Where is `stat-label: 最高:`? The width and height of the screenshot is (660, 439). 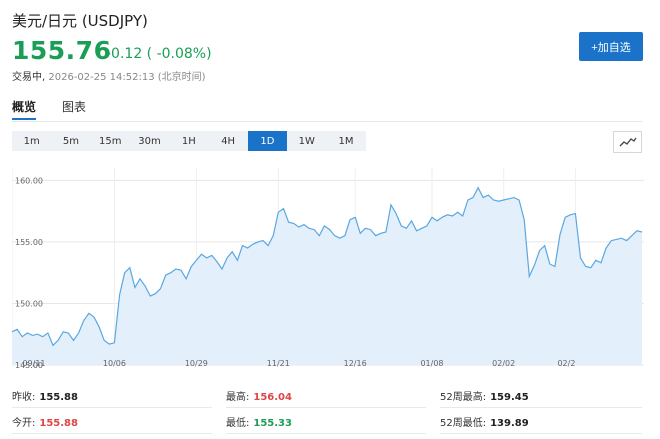 stat-label: 最高: is located at coordinates (238, 397).